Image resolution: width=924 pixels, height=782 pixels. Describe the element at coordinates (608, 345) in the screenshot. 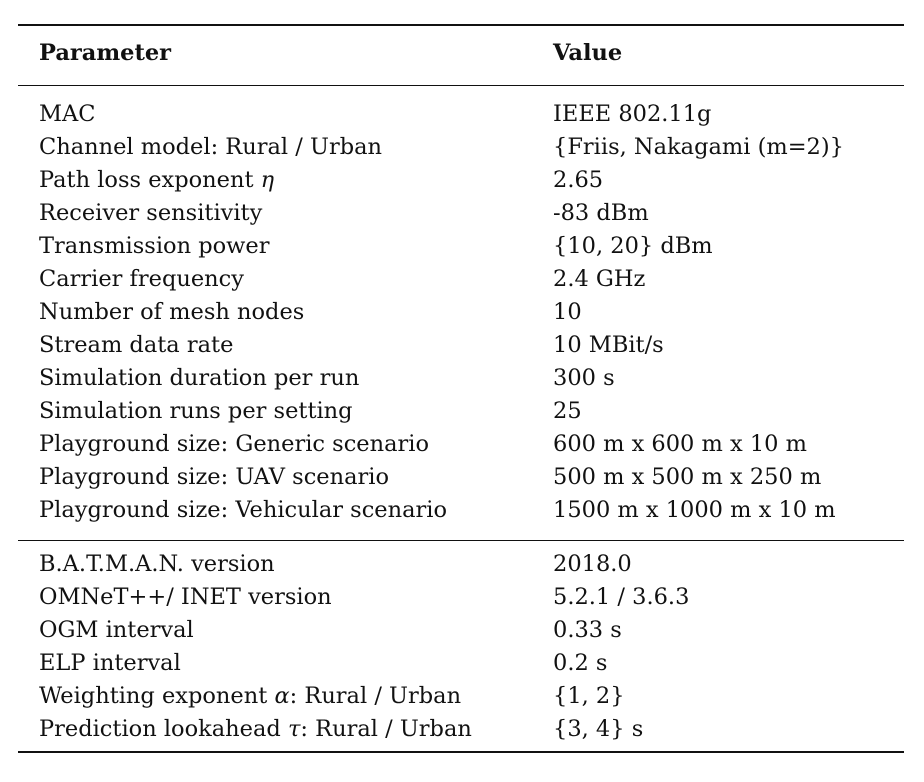

I see `value-cell: 10 MBit/s` at that location.